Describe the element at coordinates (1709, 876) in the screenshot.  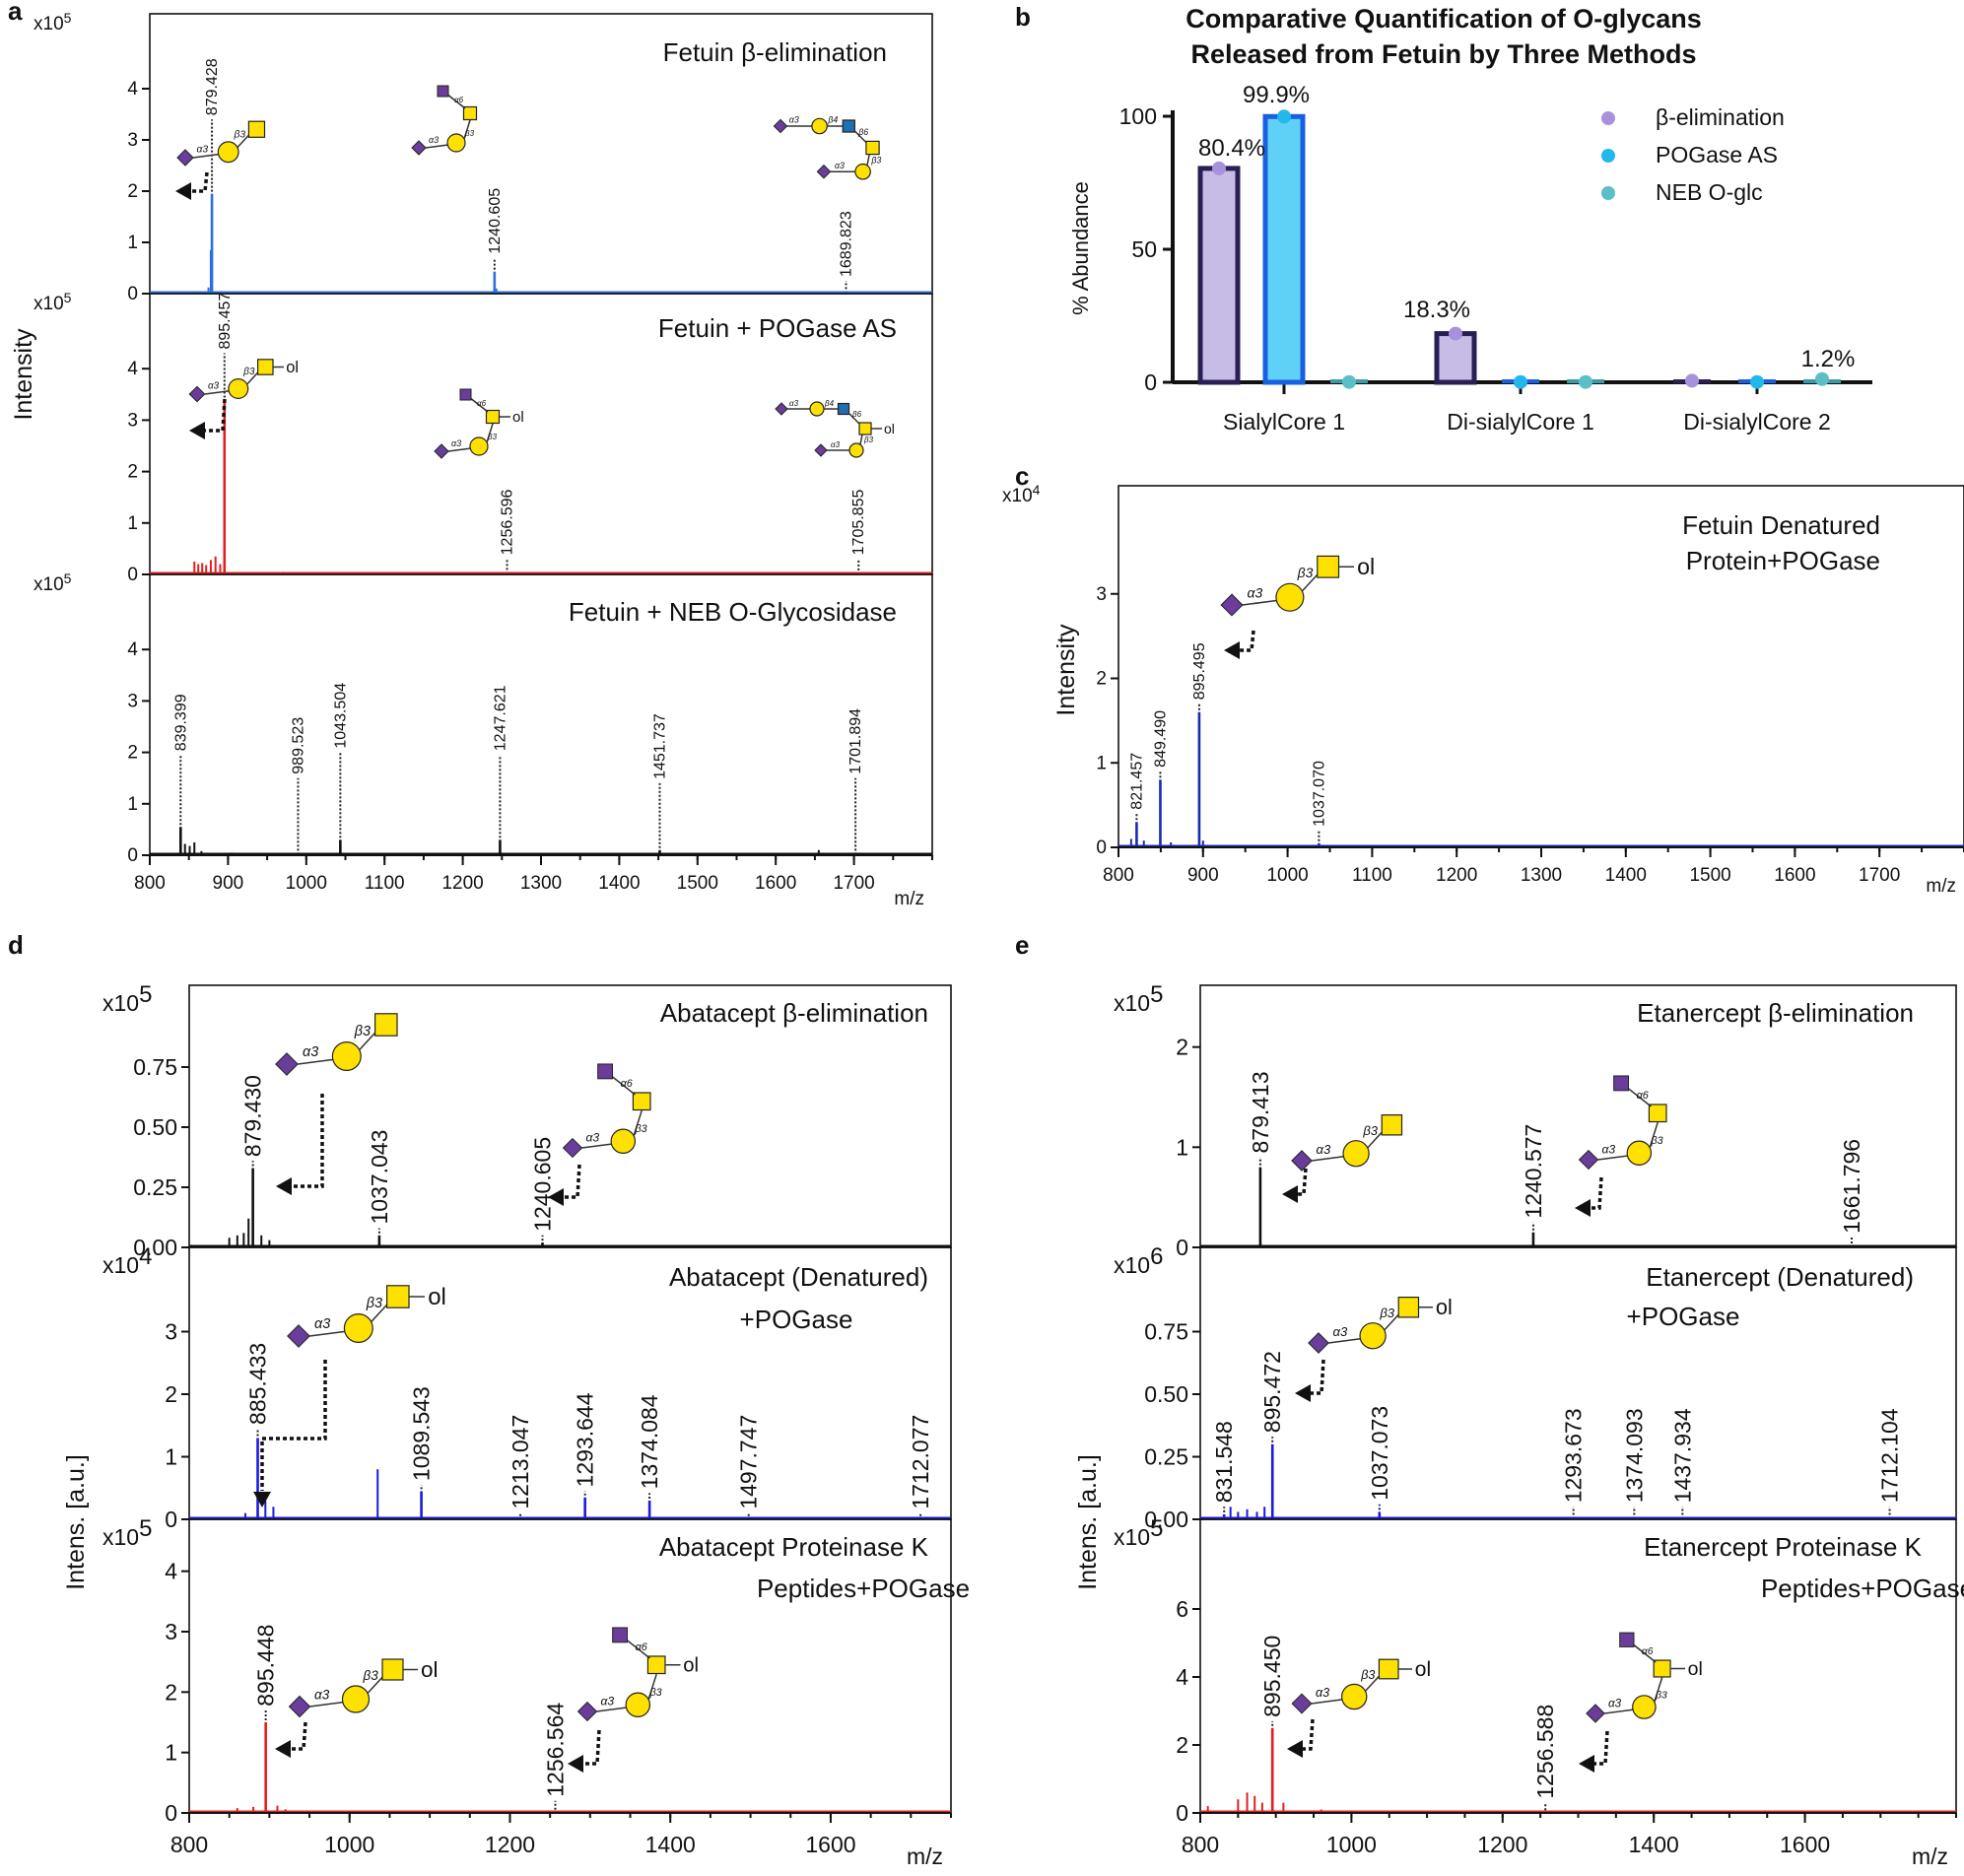
I see `x-tick-label: 1500` at that location.